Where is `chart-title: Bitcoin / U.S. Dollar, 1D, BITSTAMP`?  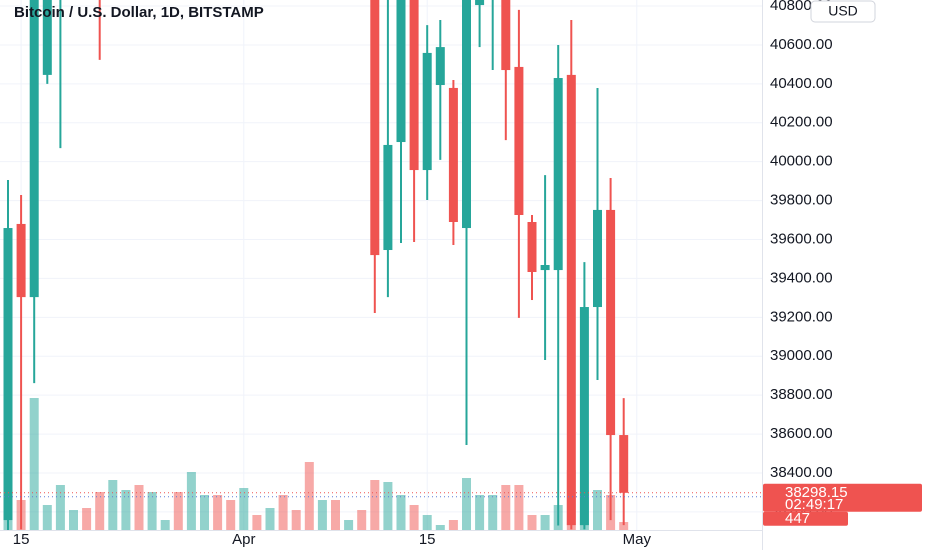
chart-title: Bitcoin / U.S. Dollar, 1D, BITSTAMP is located at coordinates (139, 12).